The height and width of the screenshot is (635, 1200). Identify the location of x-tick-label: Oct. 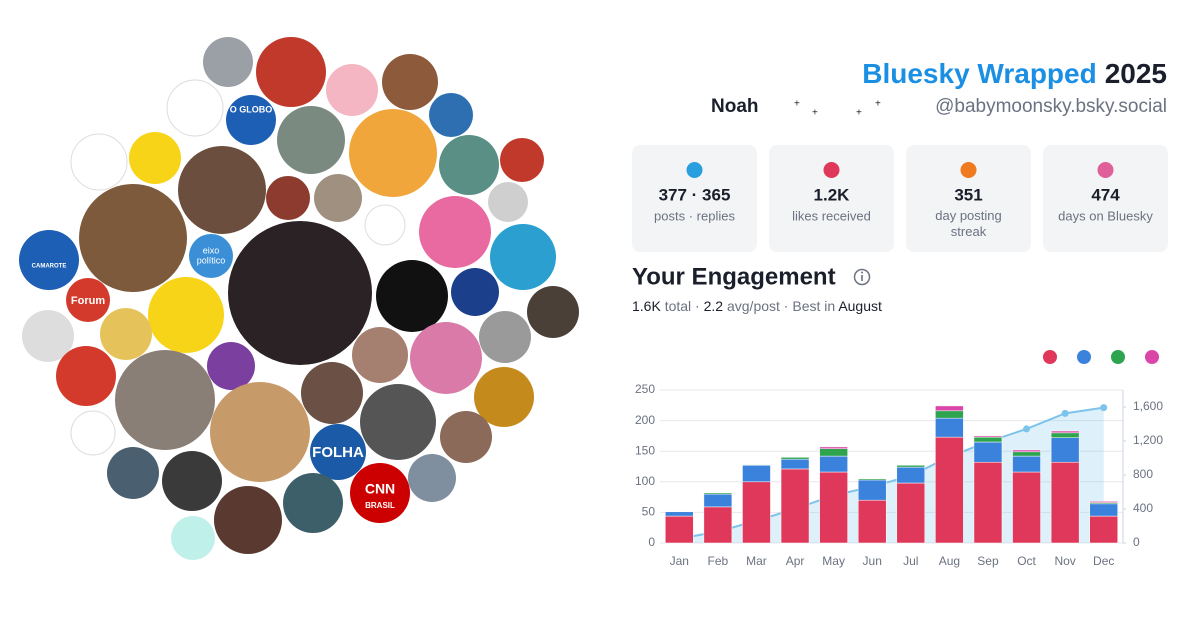
(1026, 561).